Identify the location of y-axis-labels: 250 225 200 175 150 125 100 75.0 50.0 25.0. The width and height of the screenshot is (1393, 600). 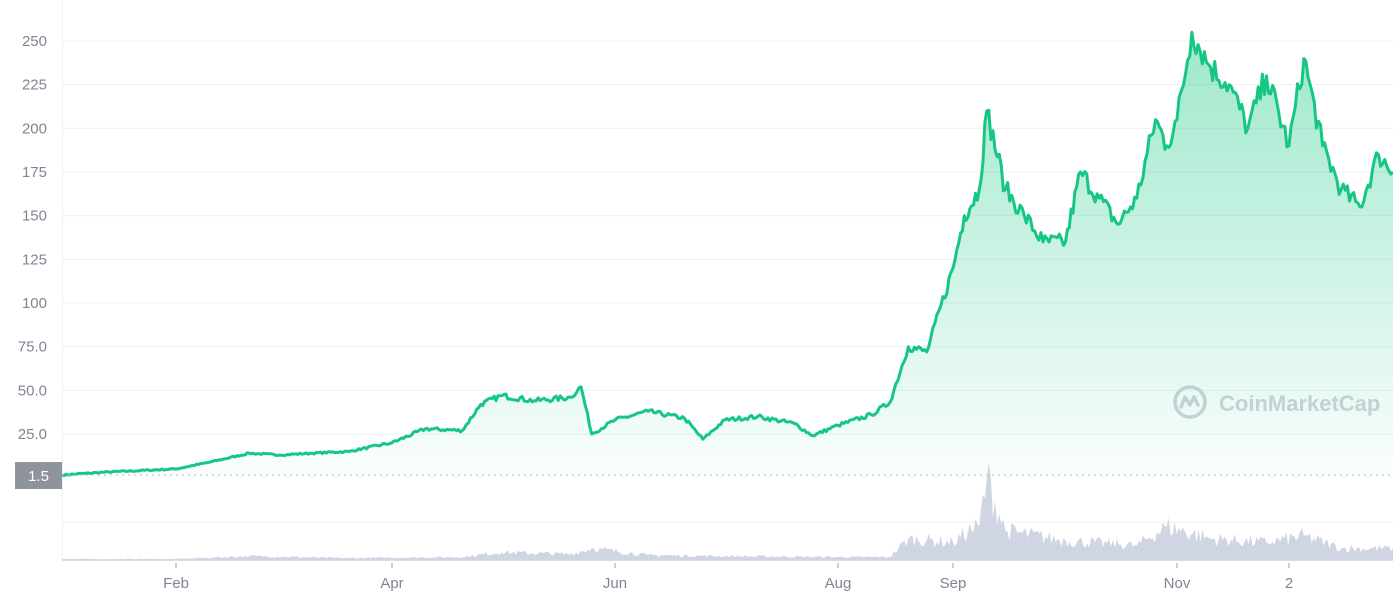
(32, 238).